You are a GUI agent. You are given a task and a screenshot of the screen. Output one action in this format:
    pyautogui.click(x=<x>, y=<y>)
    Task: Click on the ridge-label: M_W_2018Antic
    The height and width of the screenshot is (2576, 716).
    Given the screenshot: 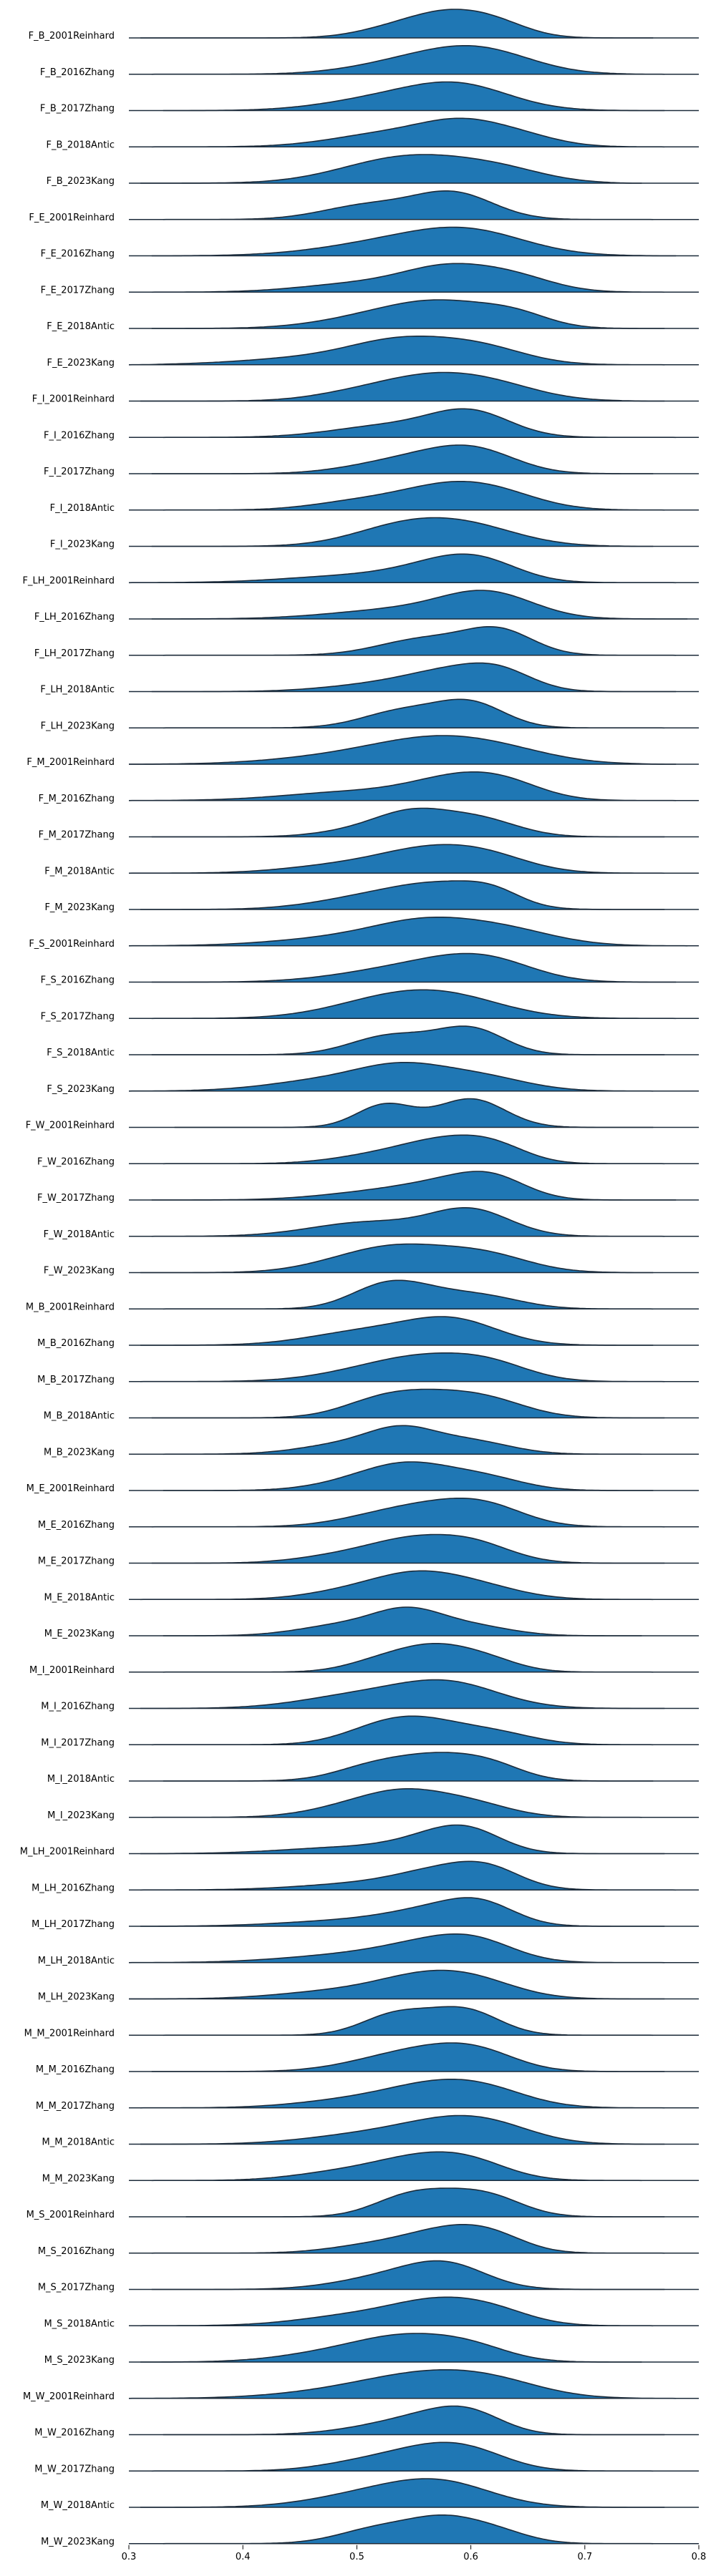 What is the action you would take?
    pyautogui.click(x=78, y=2505)
    